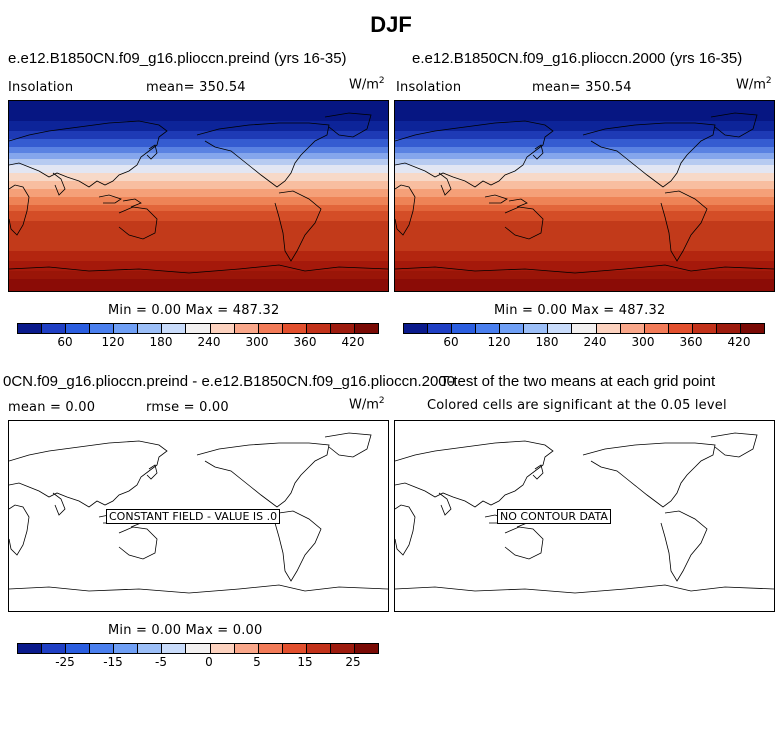  I want to click on colorbar-tick-label: 240, so click(595, 342).